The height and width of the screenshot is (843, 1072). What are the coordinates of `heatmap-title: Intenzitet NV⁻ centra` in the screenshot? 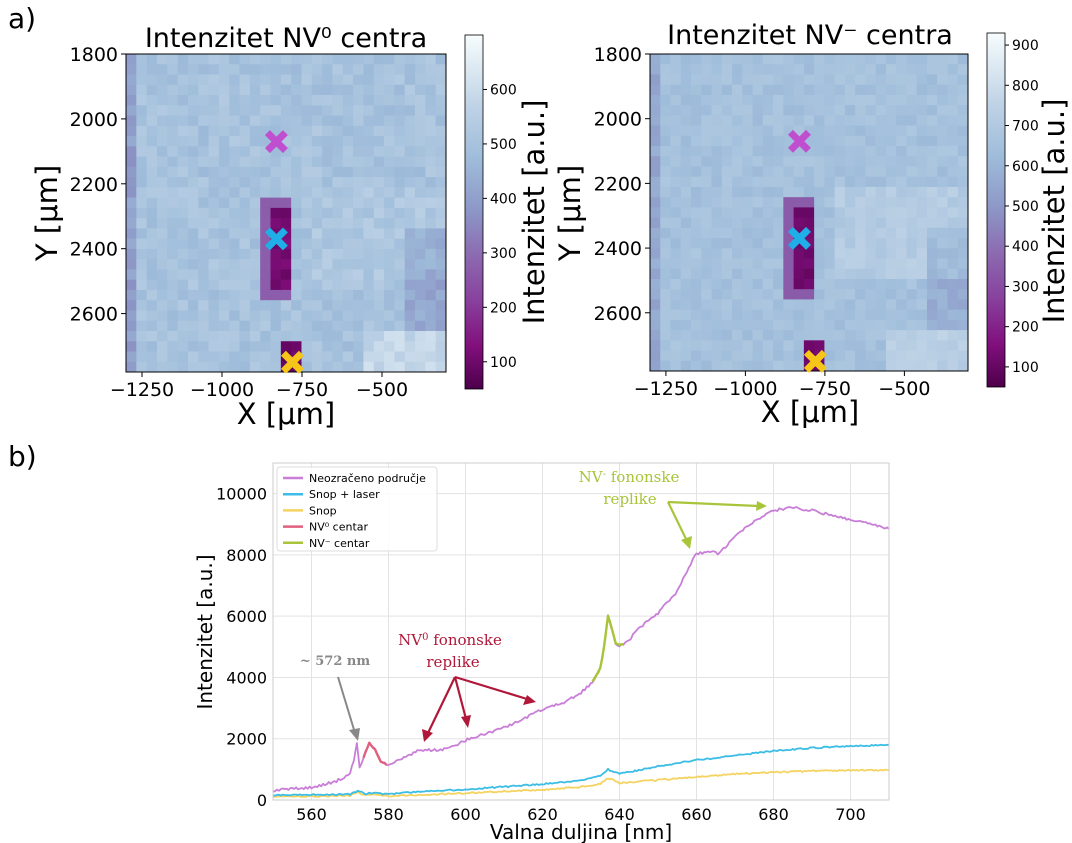 It's located at (810, 35).